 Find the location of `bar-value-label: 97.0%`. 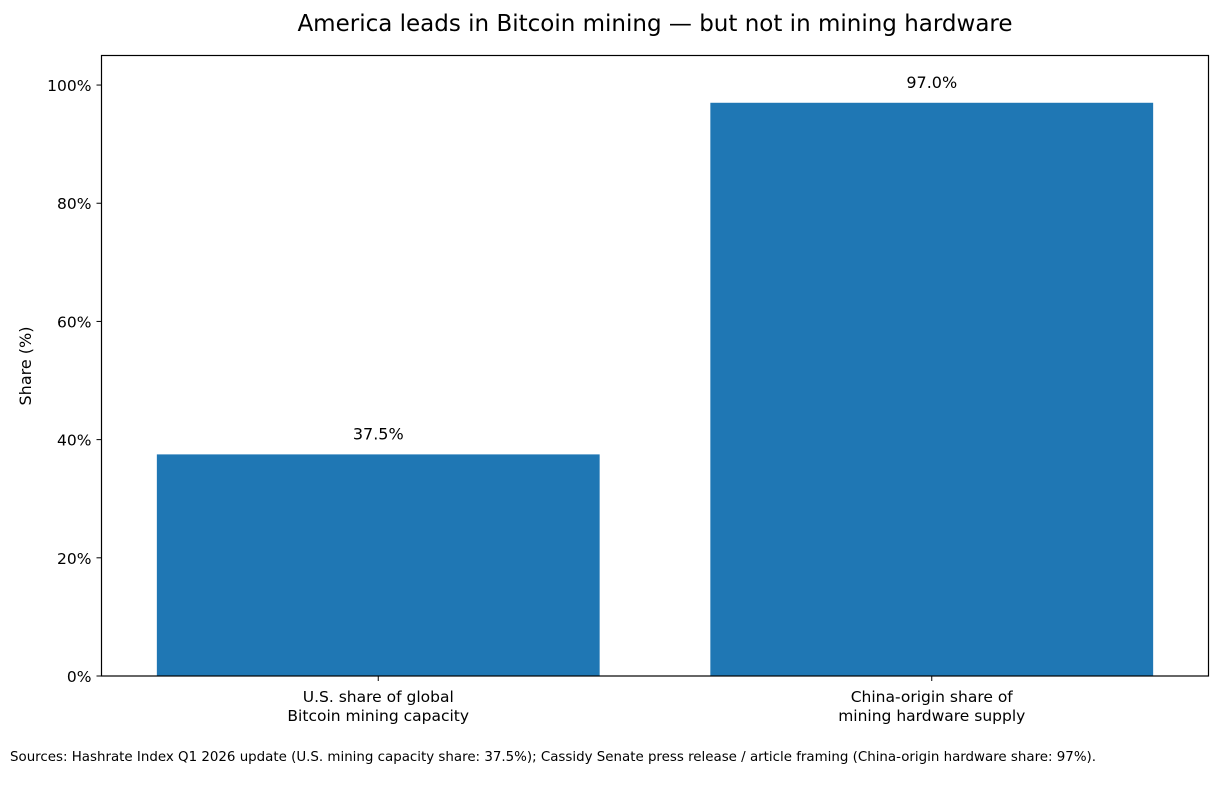

bar-value-label: 97.0% is located at coordinates (931, 82).